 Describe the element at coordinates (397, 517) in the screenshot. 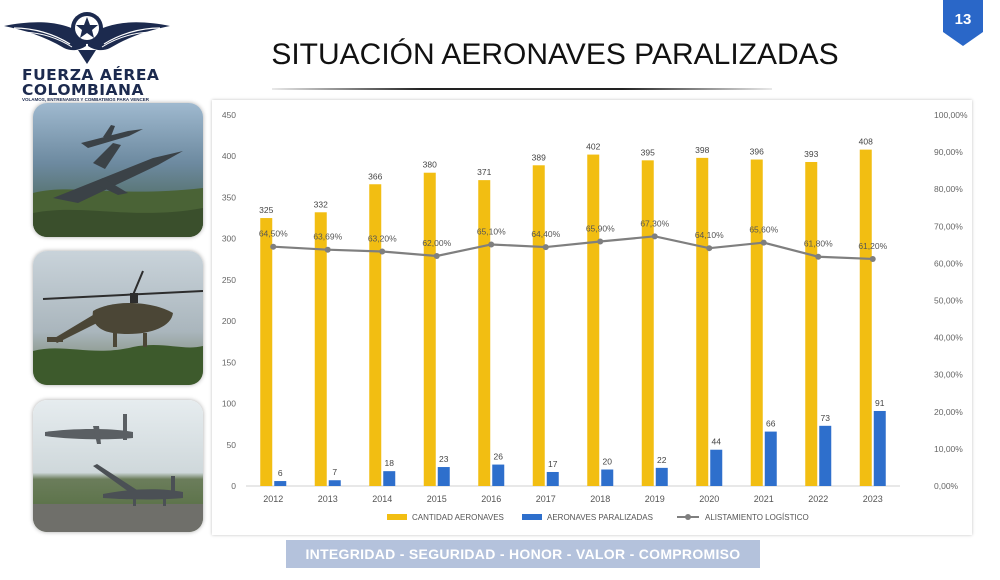

I see `legend-swatch-cantidad` at that location.